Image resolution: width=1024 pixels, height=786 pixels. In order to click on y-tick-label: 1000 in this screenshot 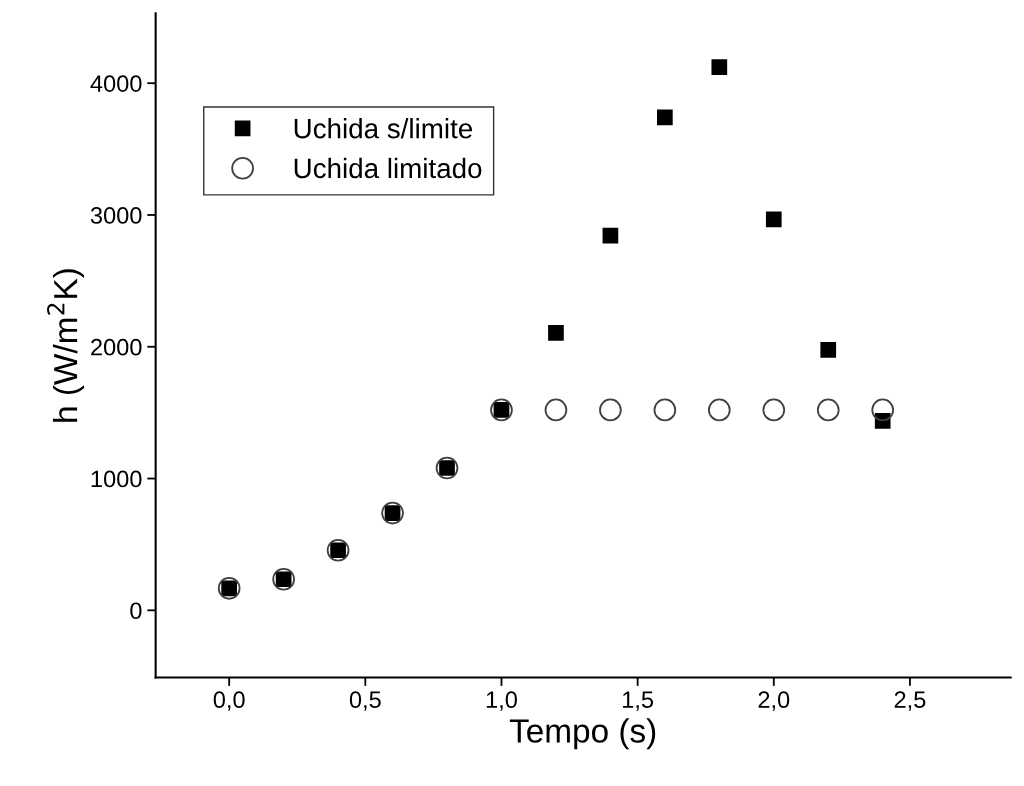, I will do `click(116, 479)`.